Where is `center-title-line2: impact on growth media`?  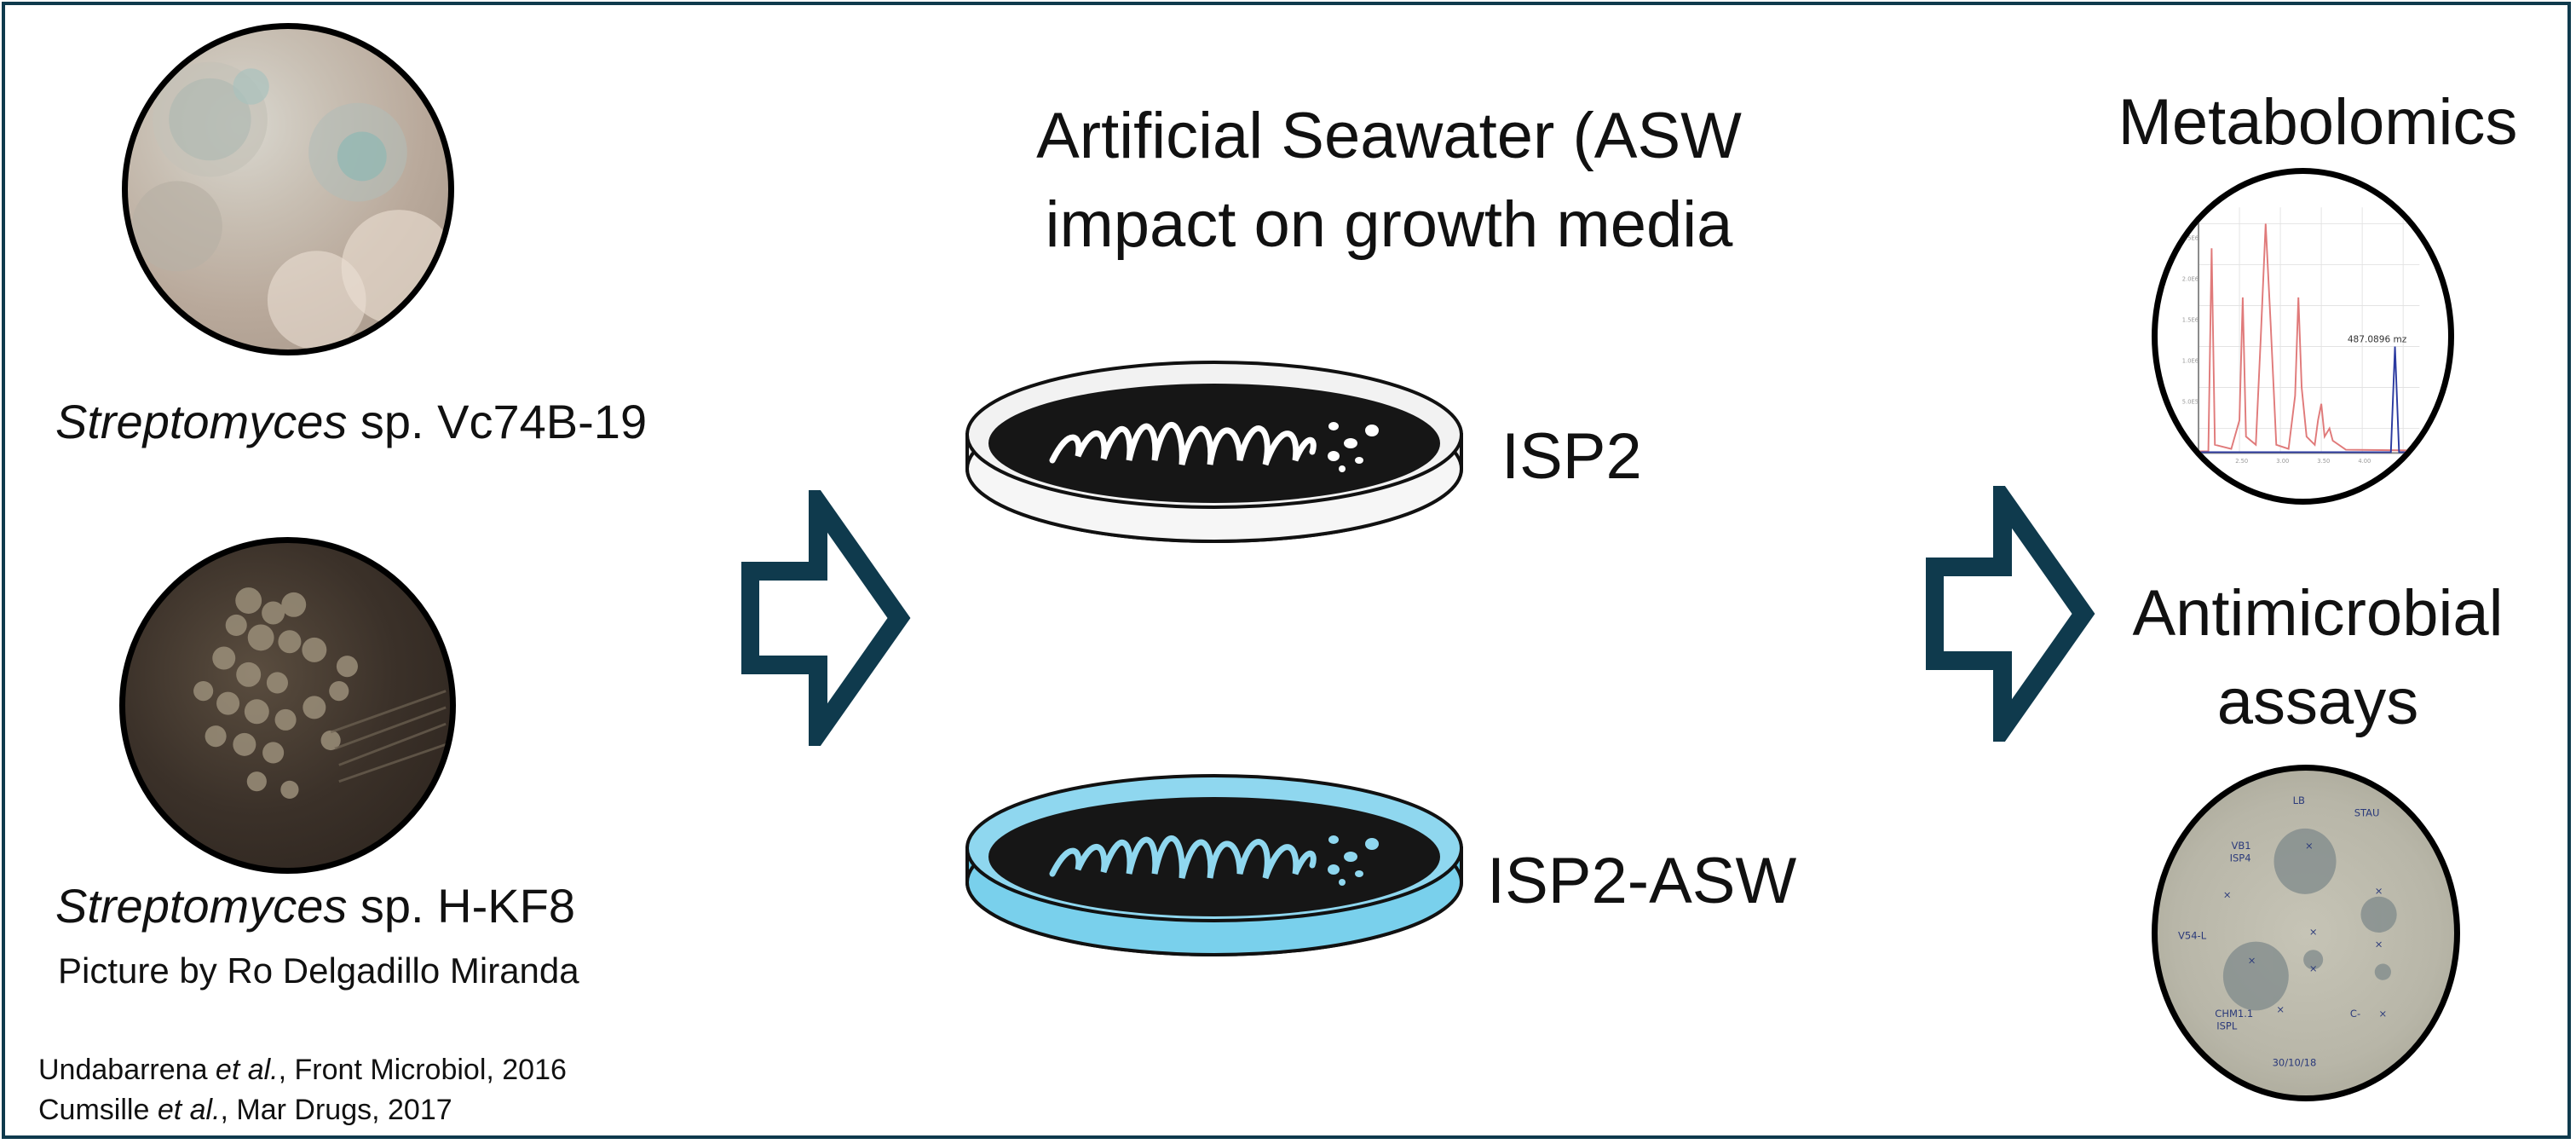 center-title-line2: impact on growth media is located at coordinates (1389, 224).